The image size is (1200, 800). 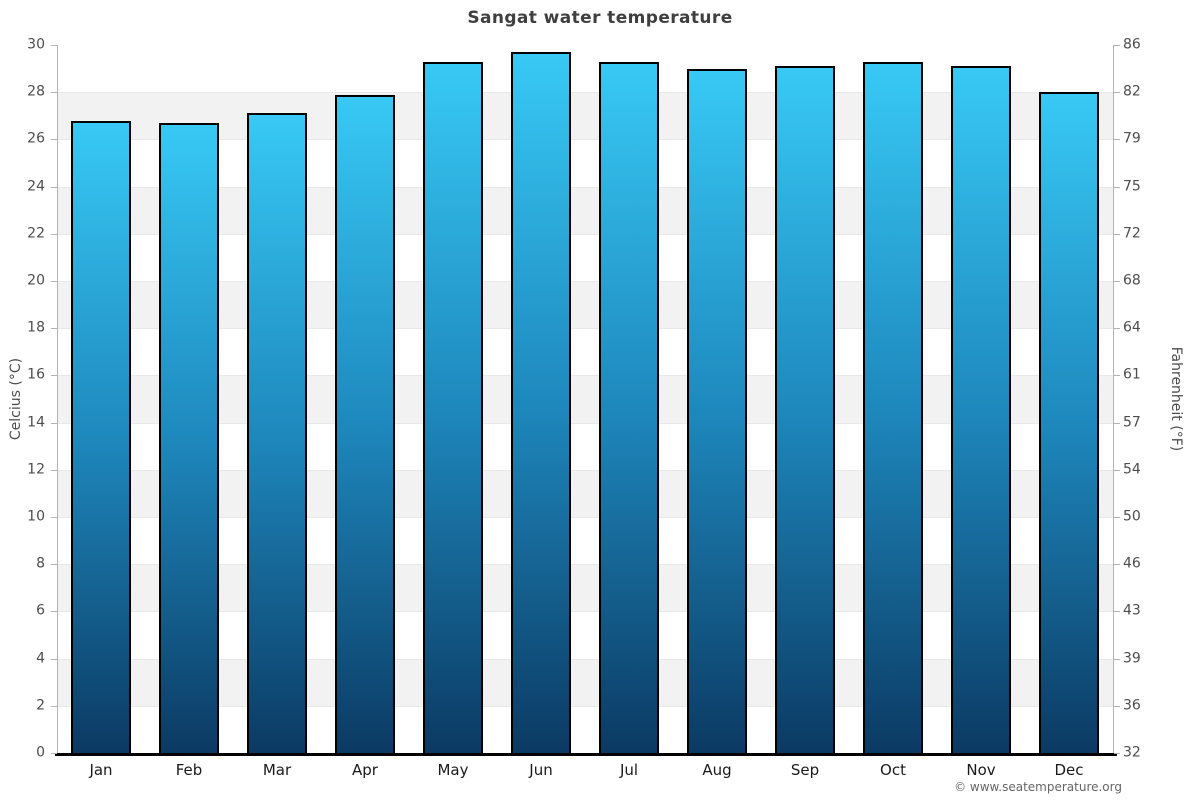 What do you see at coordinates (40, 611) in the screenshot?
I see `ytick-celsius: 6` at bounding box center [40, 611].